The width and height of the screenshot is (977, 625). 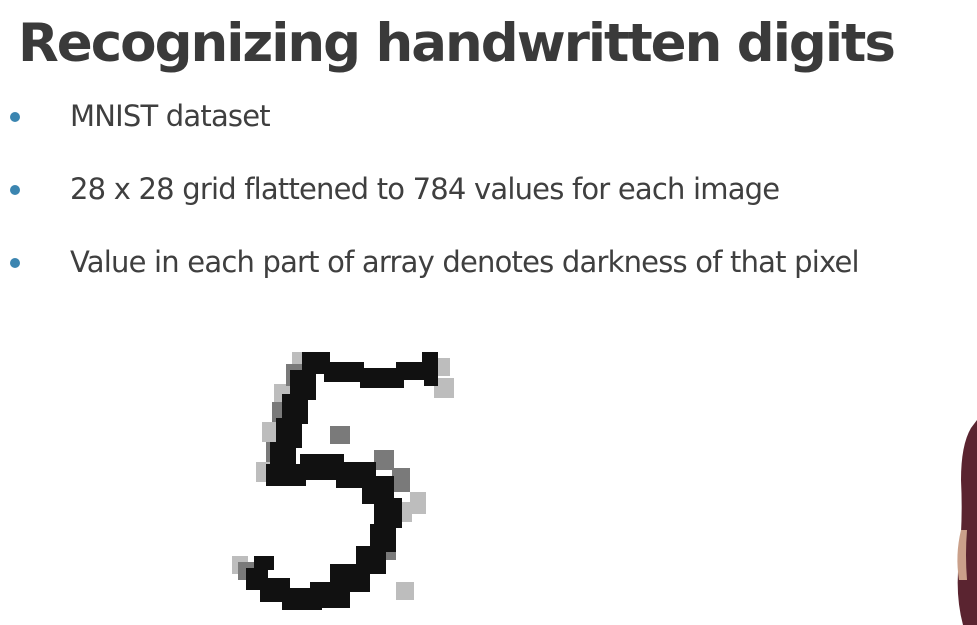 What do you see at coordinates (343, 481) in the screenshot?
I see `handwritten-digit-5-icon` at bounding box center [343, 481].